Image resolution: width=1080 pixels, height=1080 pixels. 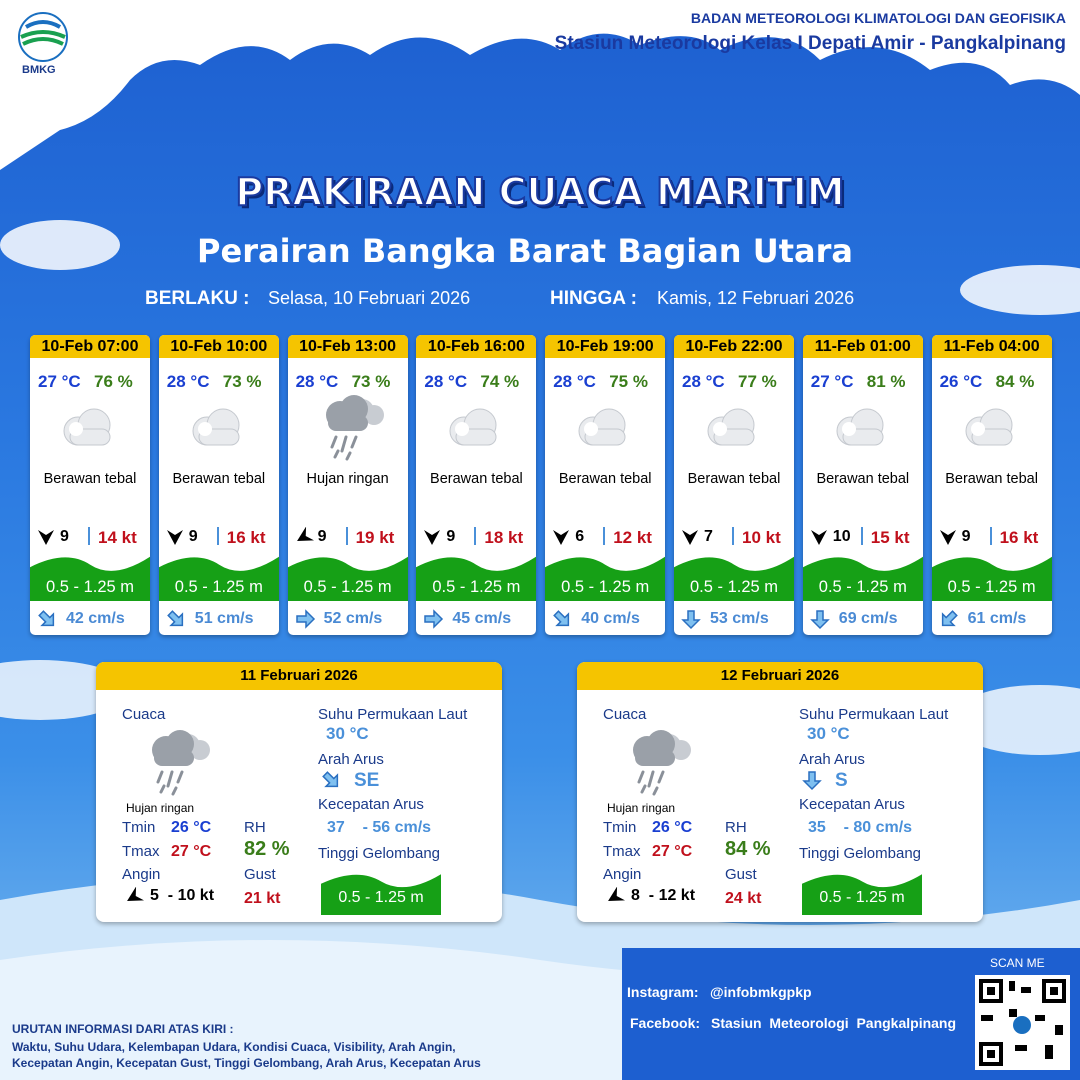 What do you see at coordinates (665, 1023) in the screenshot?
I see `facebook-label: Facebook:` at bounding box center [665, 1023].